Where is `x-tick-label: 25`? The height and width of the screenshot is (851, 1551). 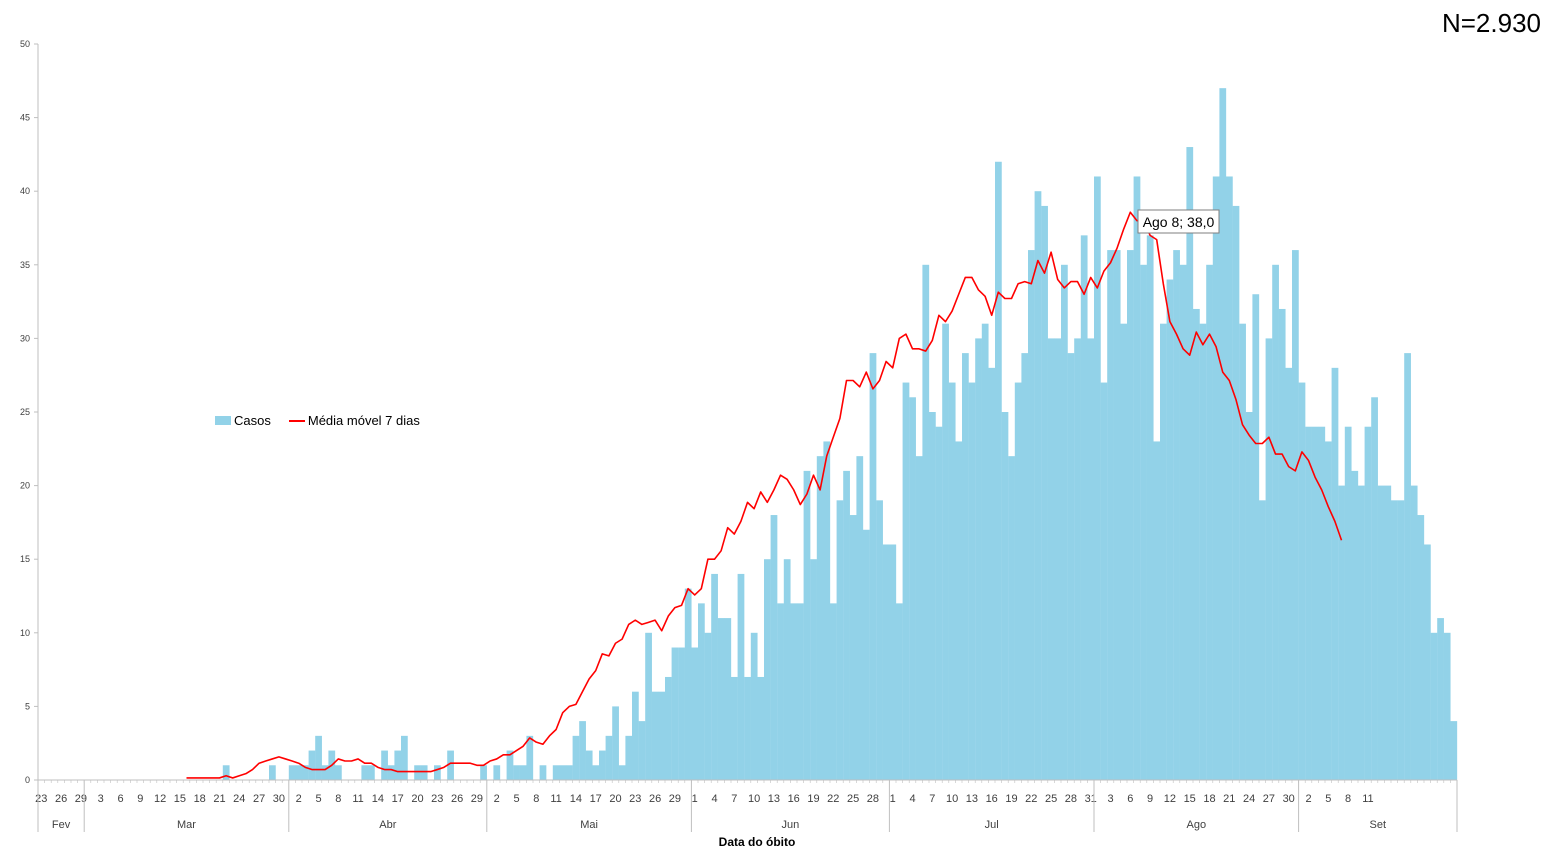
x-tick-label: 25 is located at coordinates (1051, 799).